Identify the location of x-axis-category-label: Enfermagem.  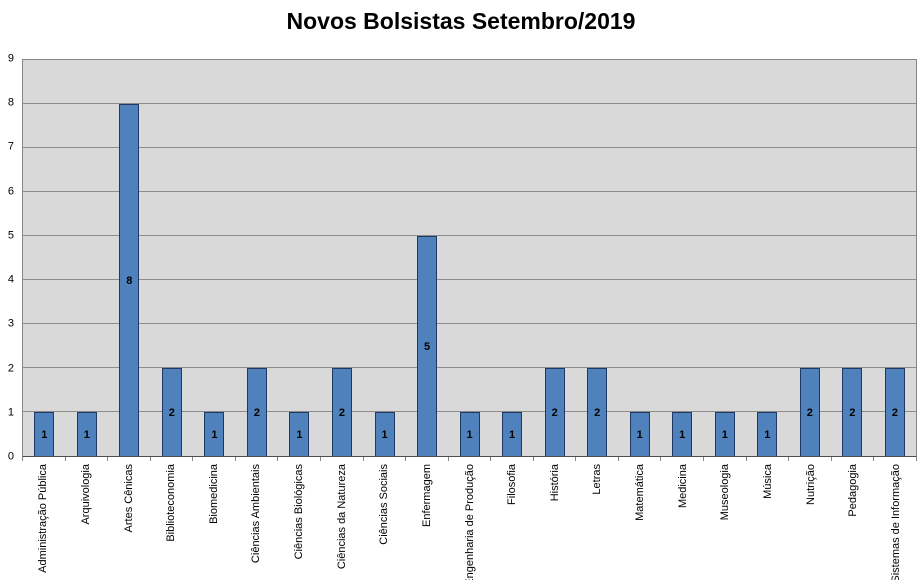
(426, 495).